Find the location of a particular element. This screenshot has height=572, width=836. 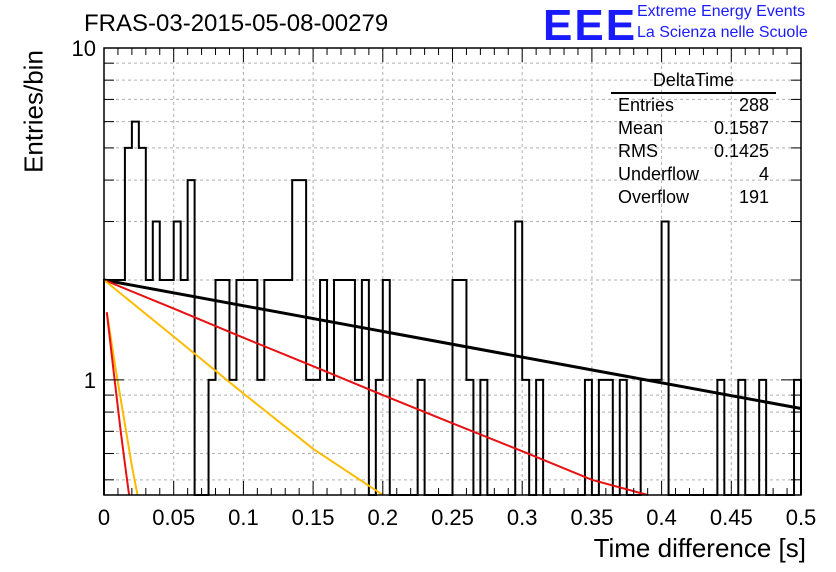

stats-label: Overflow is located at coordinates (654, 197).